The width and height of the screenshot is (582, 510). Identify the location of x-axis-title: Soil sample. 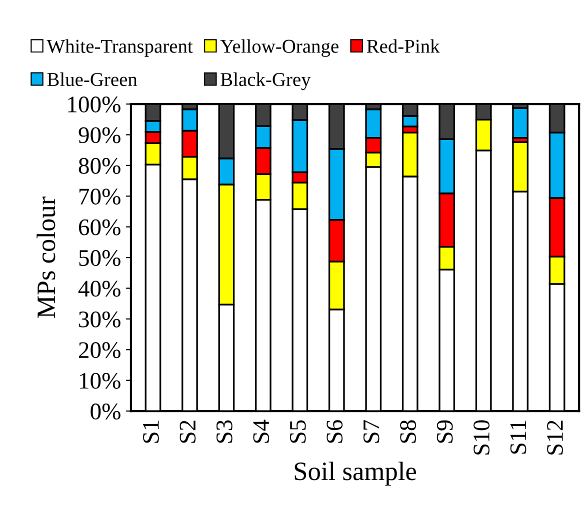
(355, 474).